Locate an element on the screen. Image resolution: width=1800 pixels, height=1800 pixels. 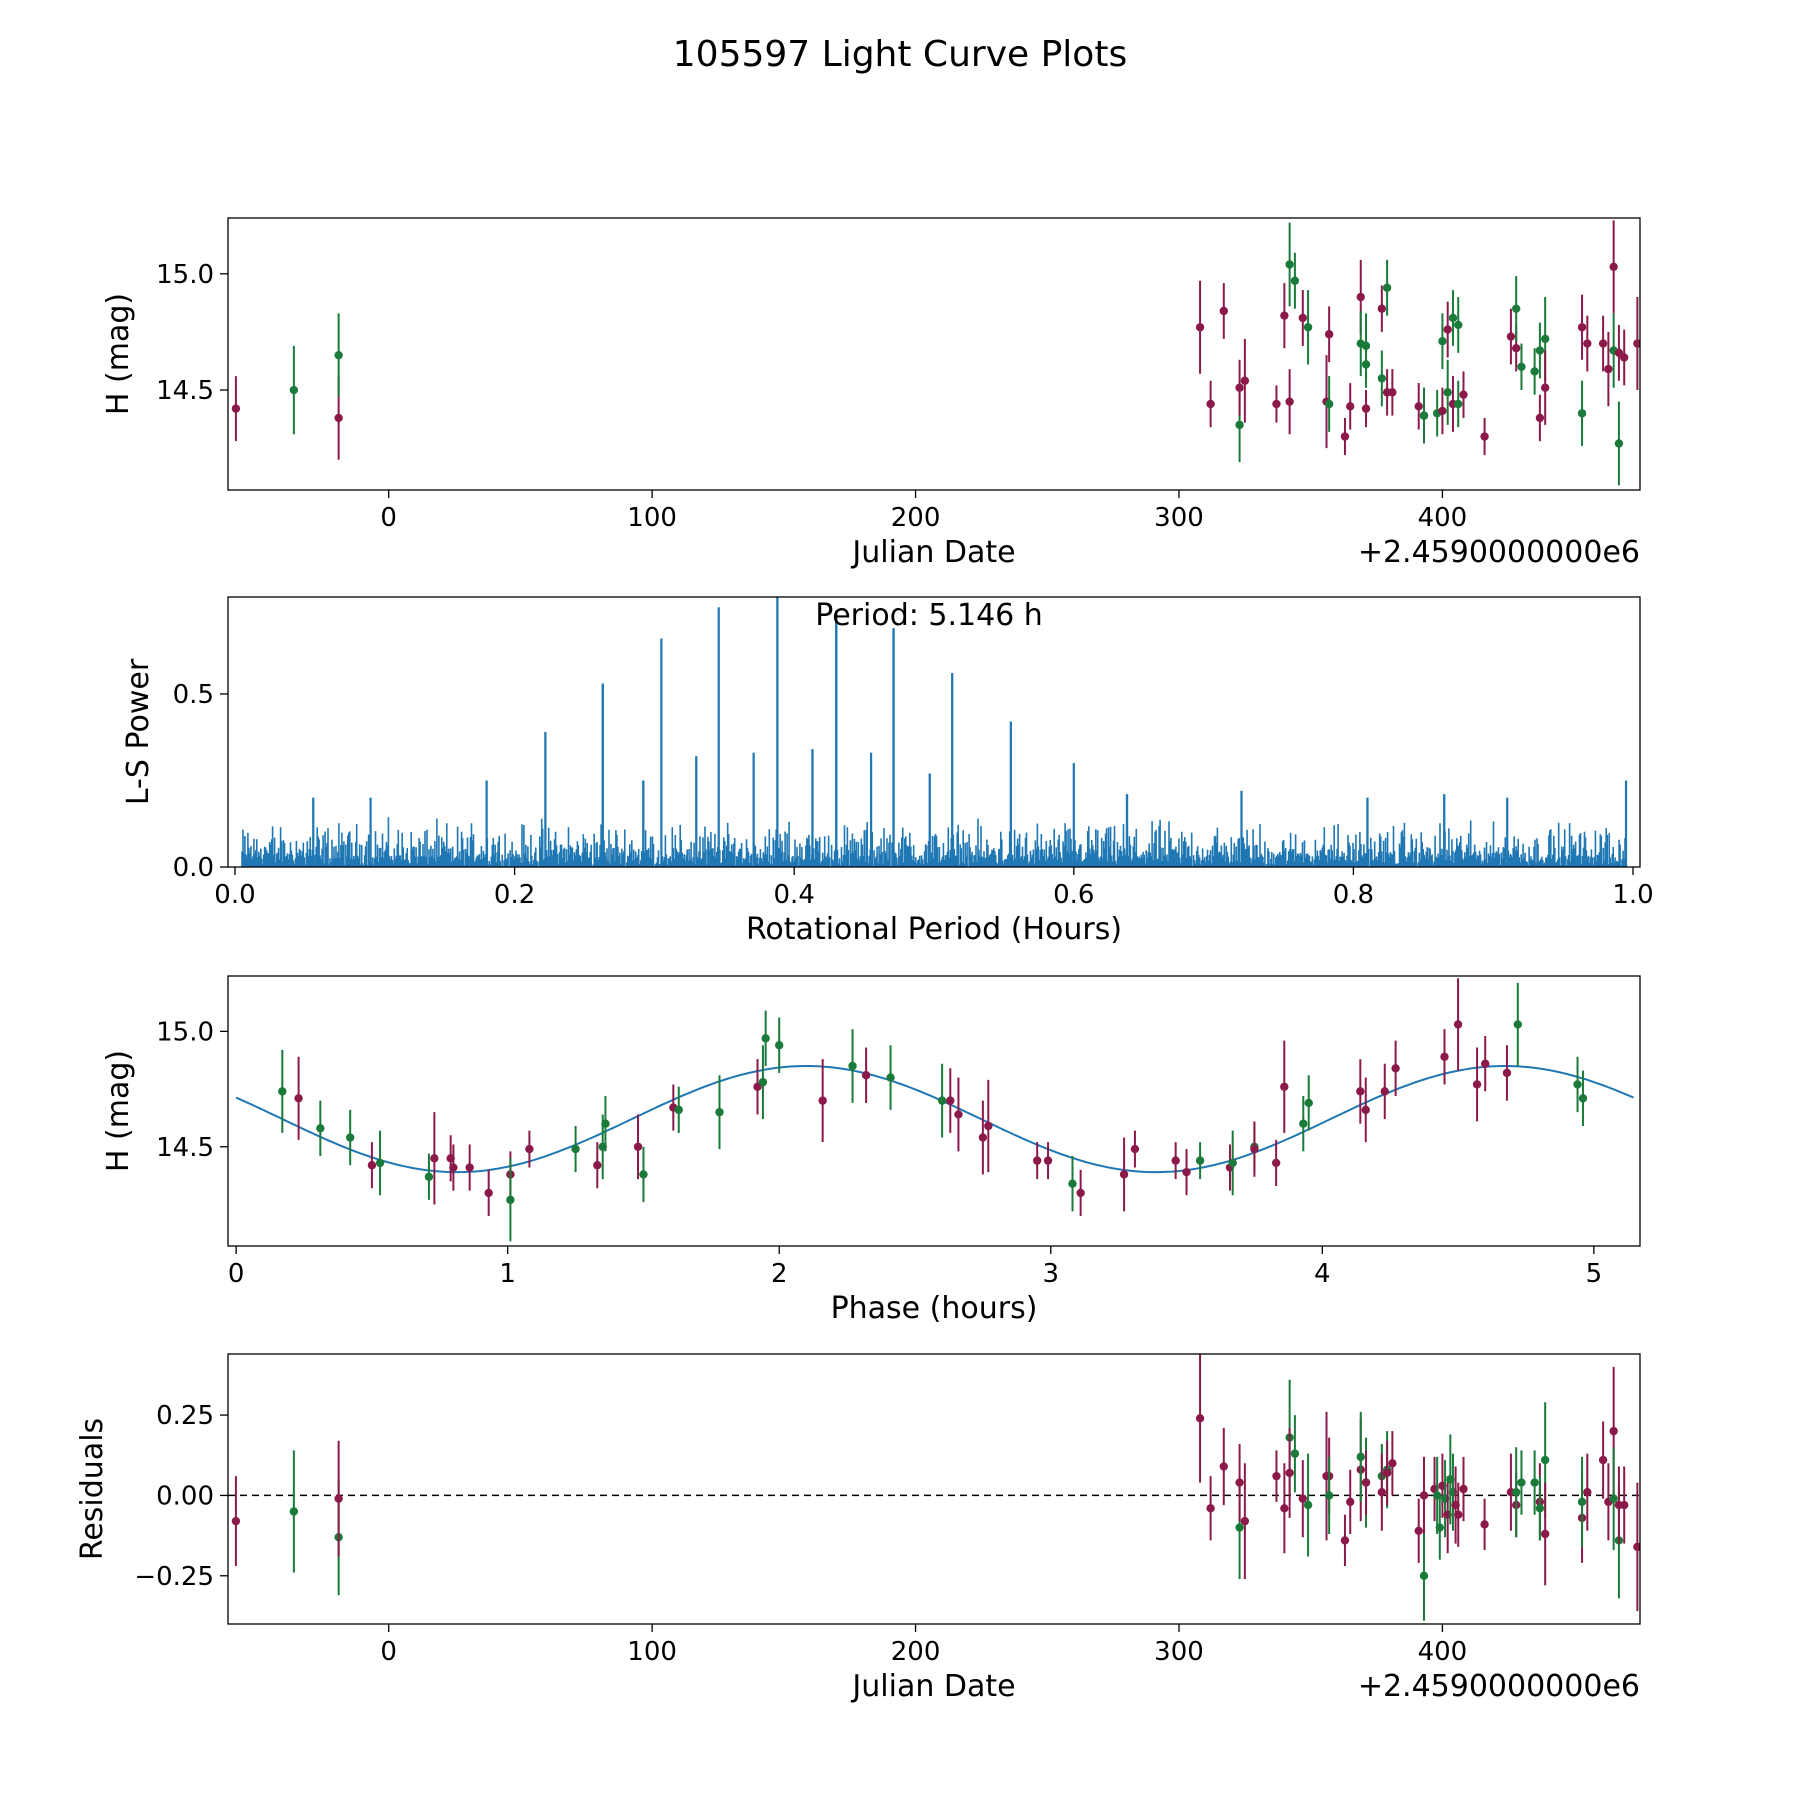
axes-frame is located at coordinates (934, 732).